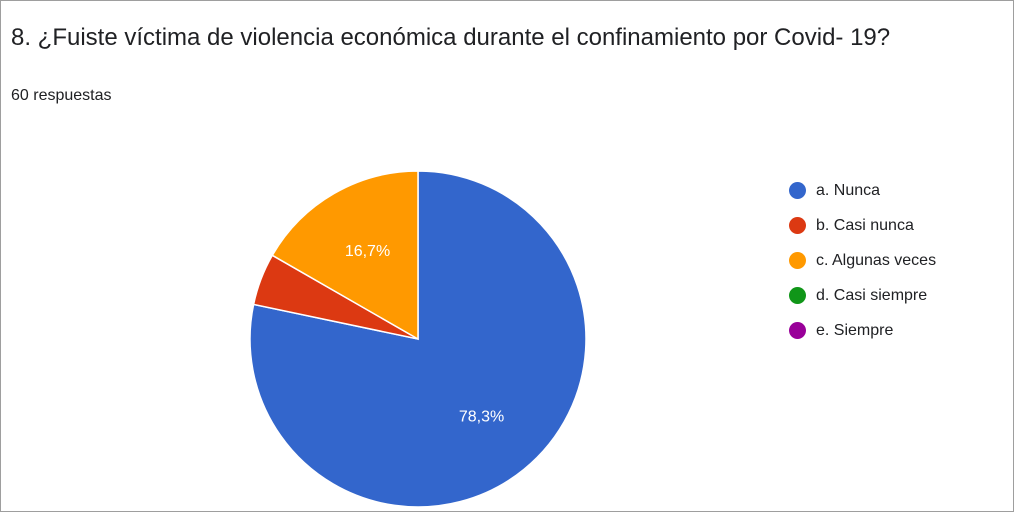 This screenshot has height=512, width=1014. What do you see at coordinates (61, 95) in the screenshot?
I see `response-count: 60 respuestas` at bounding box center [61, 95].